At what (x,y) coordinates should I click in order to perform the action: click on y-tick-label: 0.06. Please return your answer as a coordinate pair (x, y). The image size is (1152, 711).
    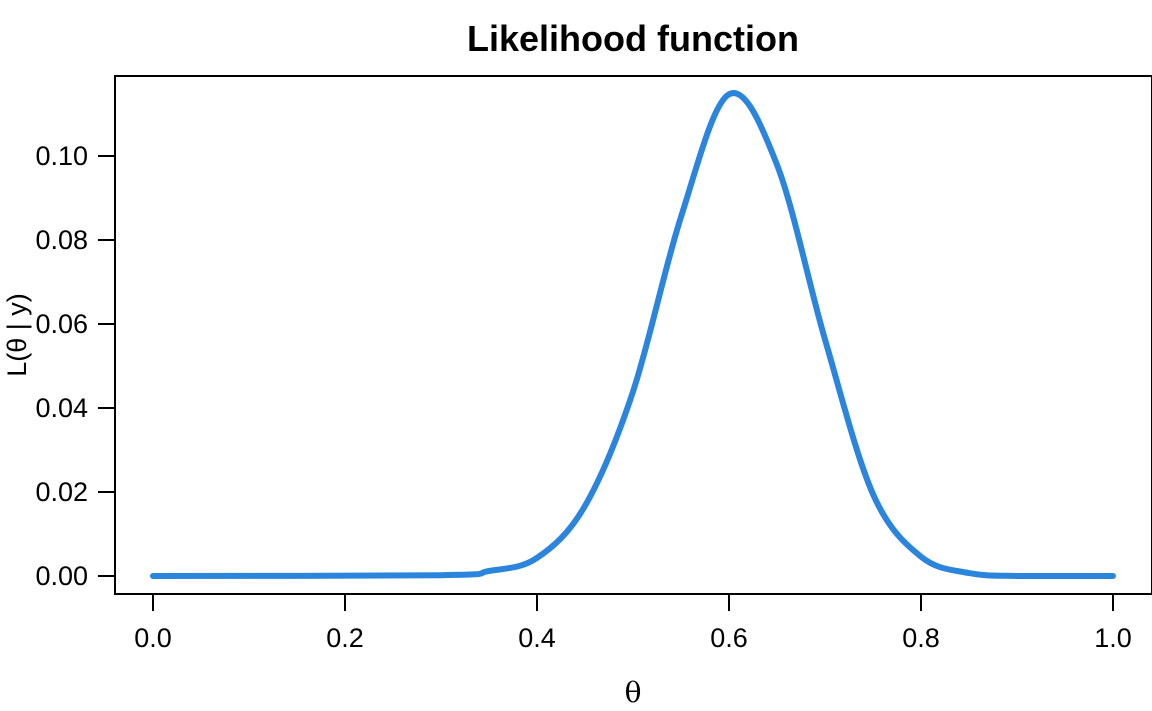
    Looking at the image, I should click on (61, 324).